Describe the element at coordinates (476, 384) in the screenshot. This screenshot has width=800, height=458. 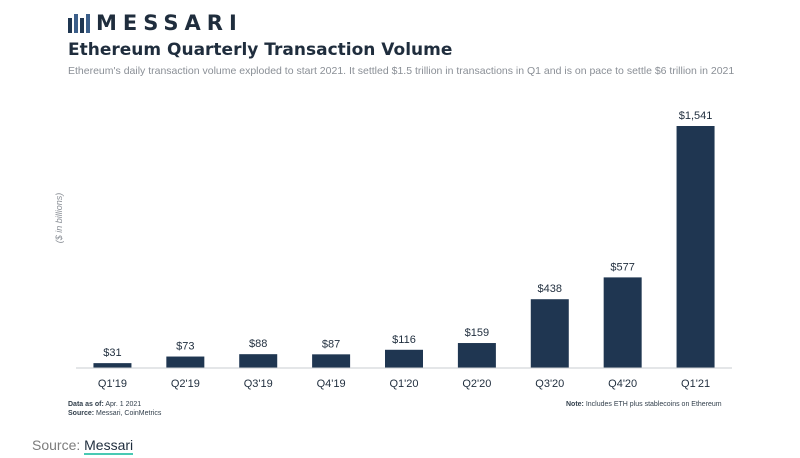
I see `x-tick-label-5: Q2'20` at that location.